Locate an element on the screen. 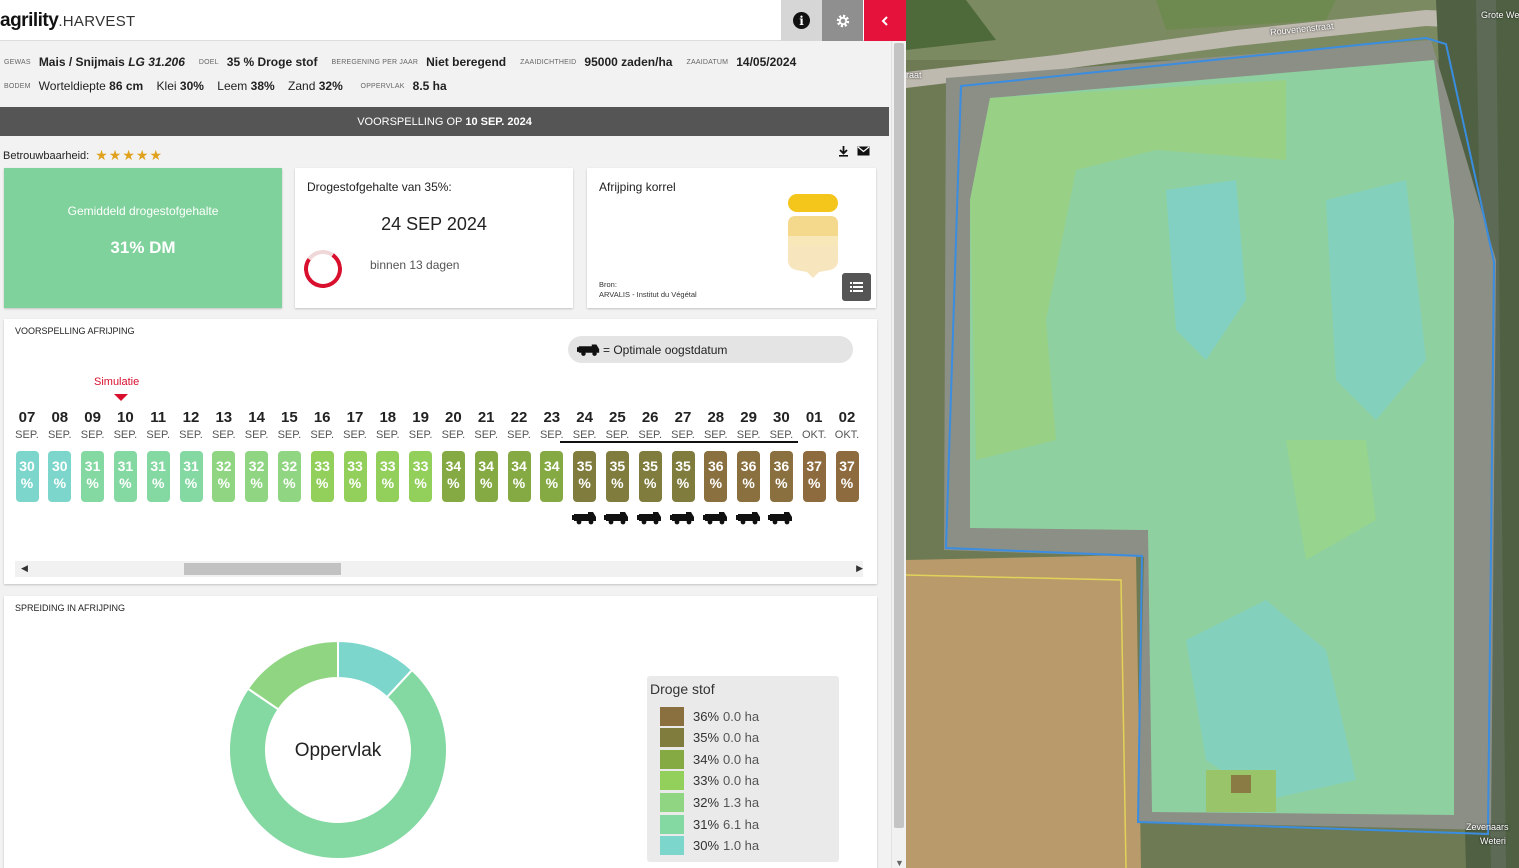 This screenshot has width=1519, height=868. oppervlak-label: Oppervlak is located at coordinates (382, 86).